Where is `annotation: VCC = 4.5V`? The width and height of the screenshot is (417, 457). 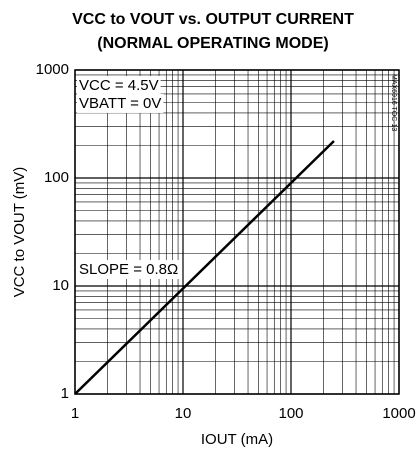 annotation: VCC = 4.5V is located at coordinates (119, 85).